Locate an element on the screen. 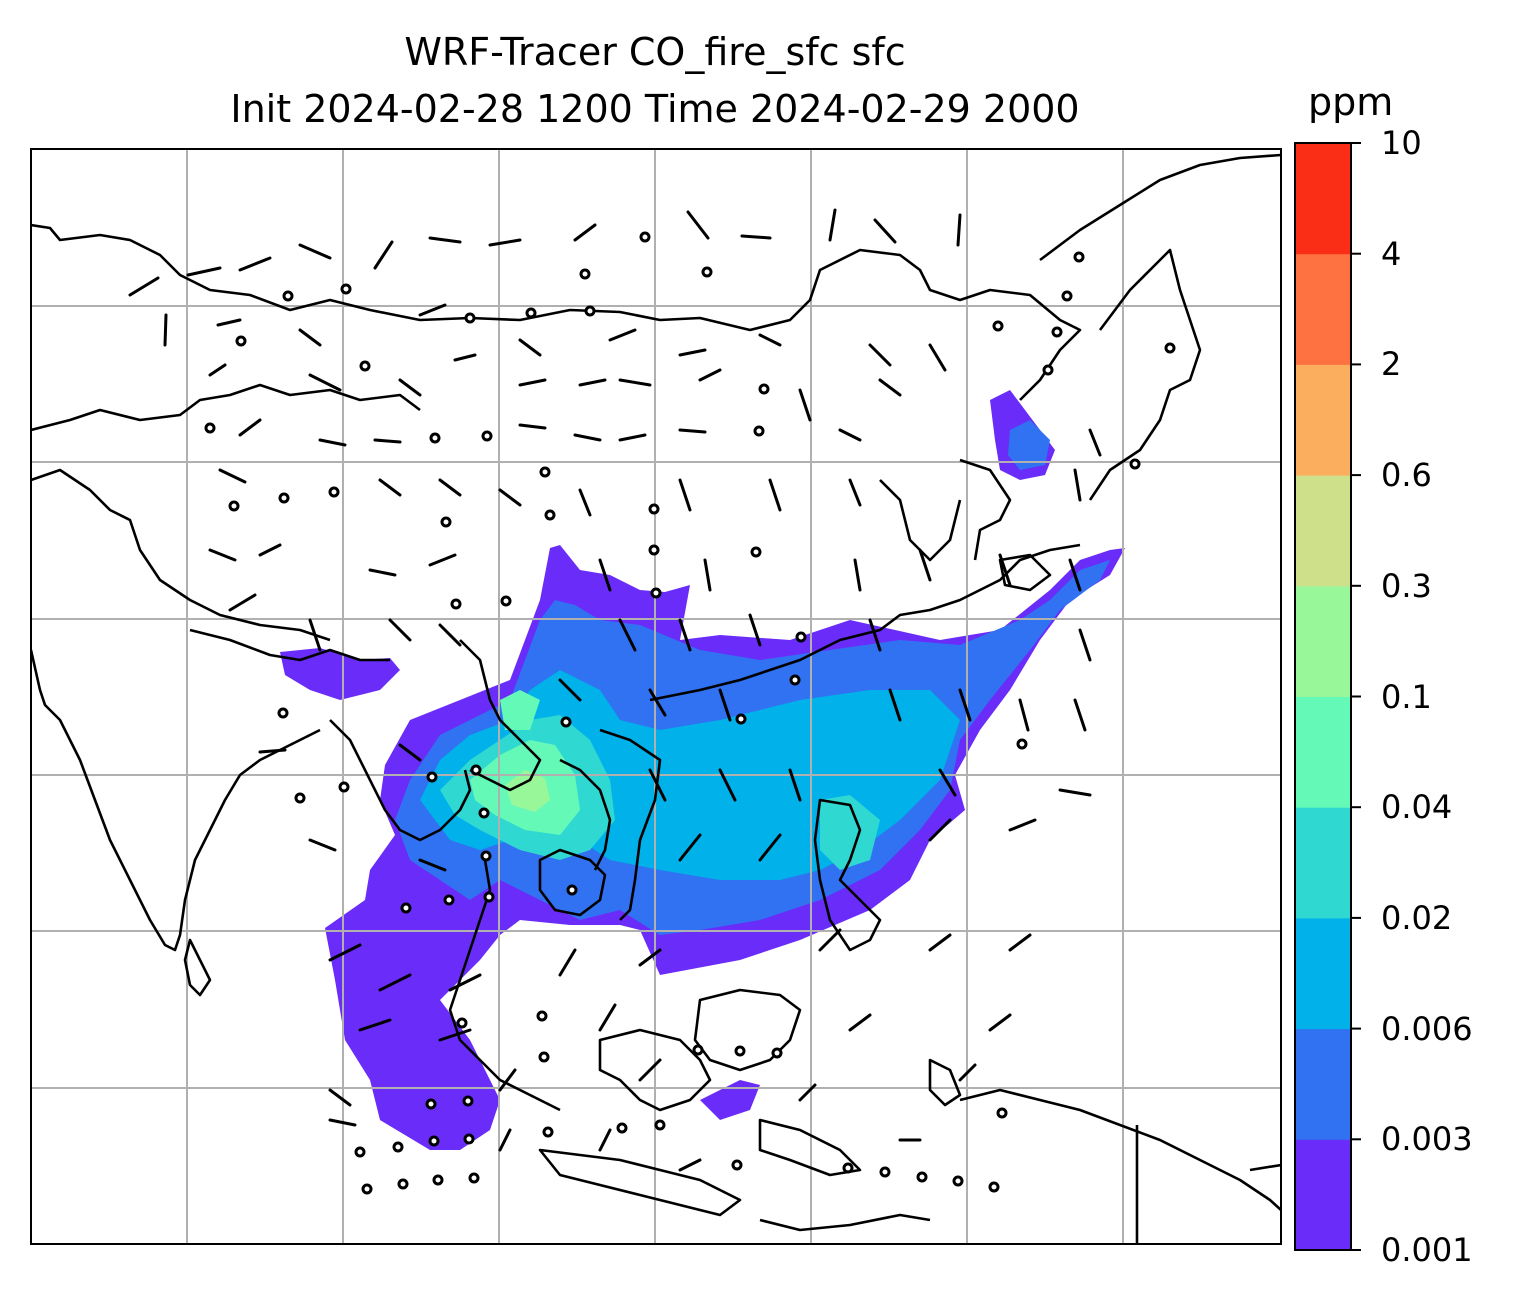  map-title-line-1: WRF-Tracer CO_fire_sfc sfc is located at coordinates (655, 52).